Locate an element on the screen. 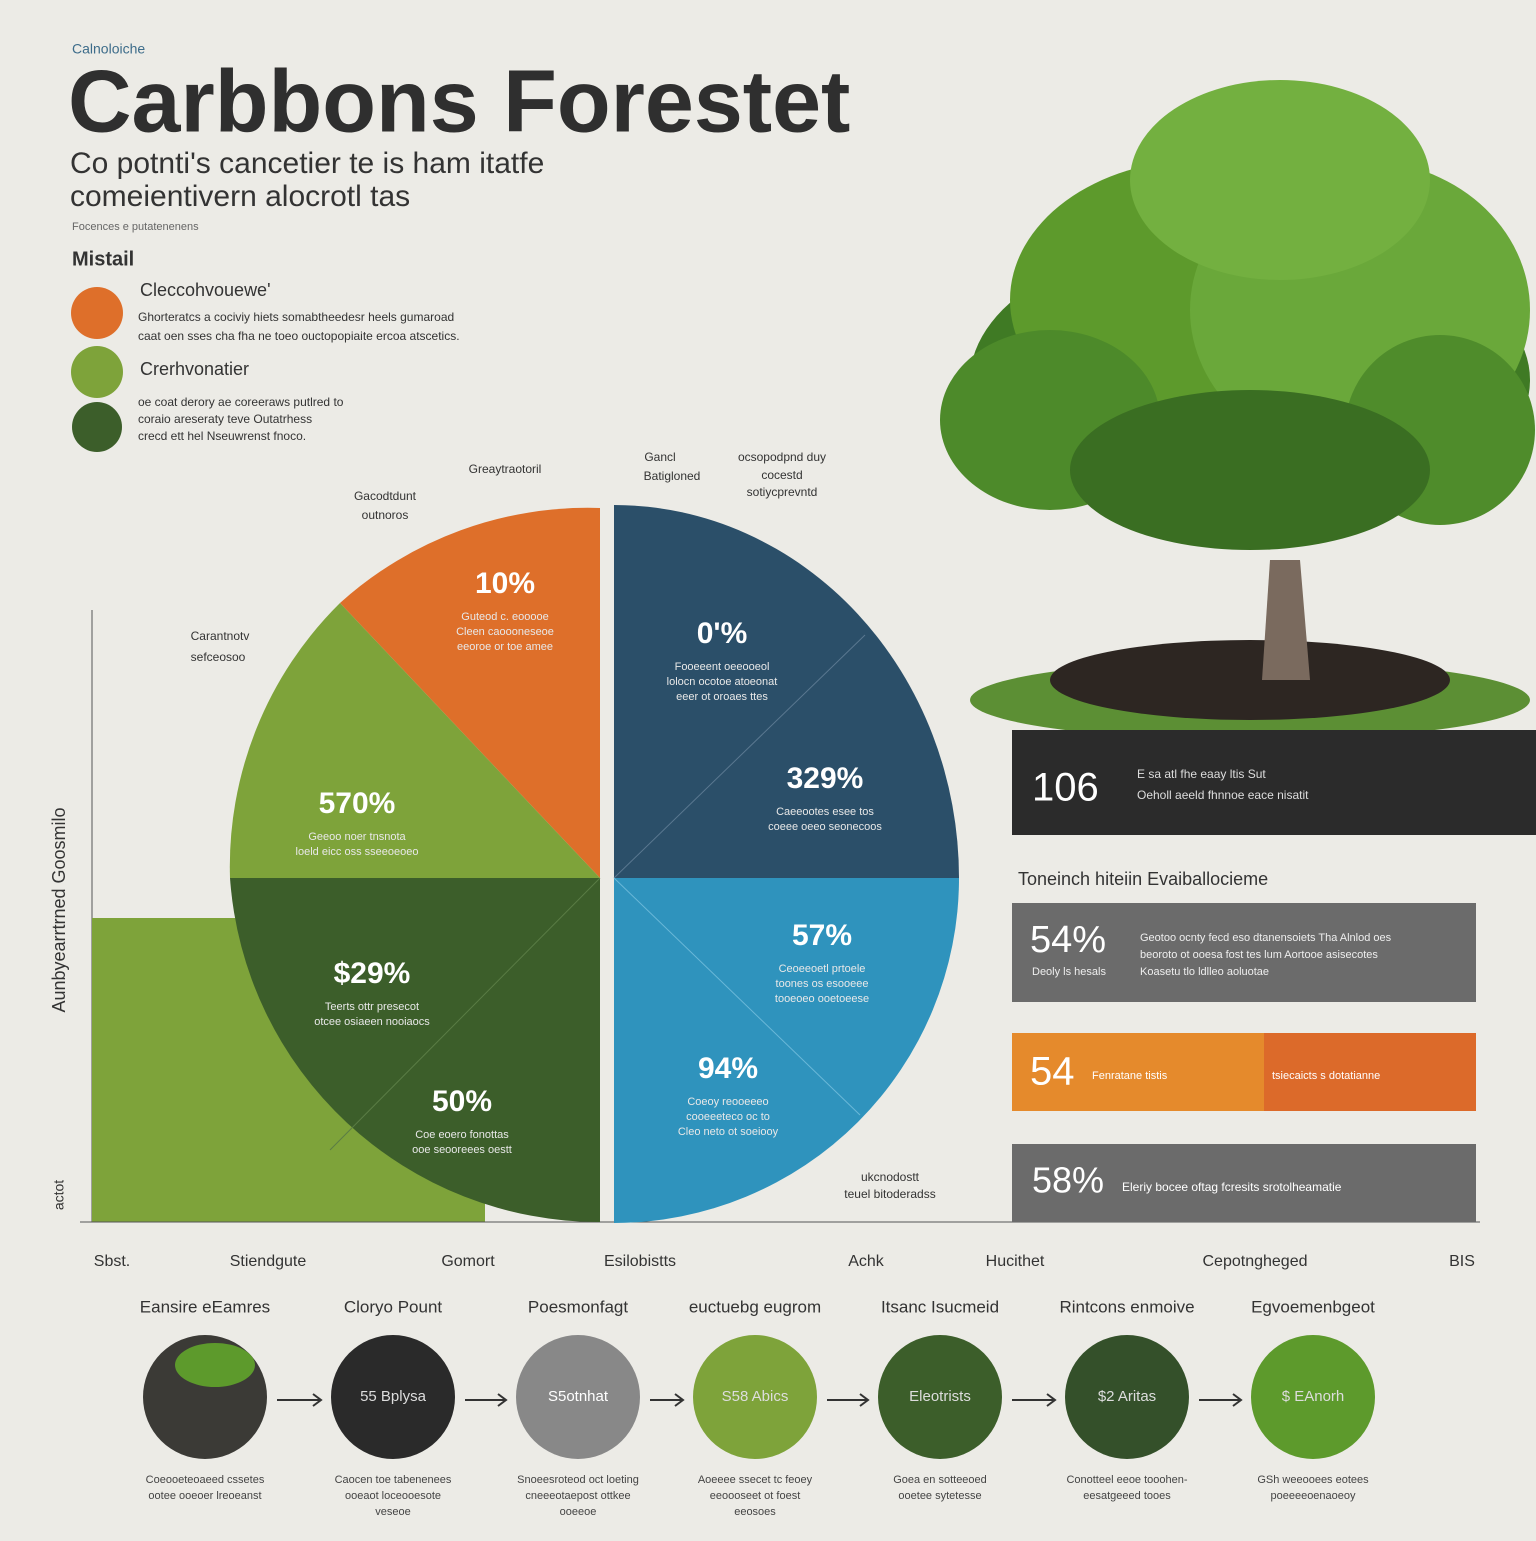 Image resolution: width=1536 pixels, height=1541 pixels. legend-text: crecd ett hel Nseuwrenst fnoco. is located at coordinates (222, 436).